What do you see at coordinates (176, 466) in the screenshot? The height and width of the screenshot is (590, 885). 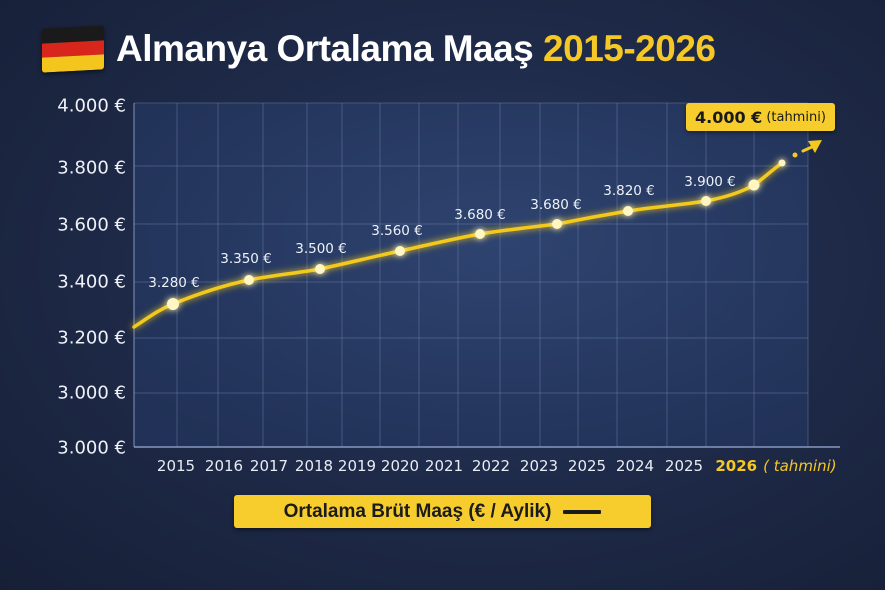 I see `x-tick-label: 2015` at bounding box center [176, 466].